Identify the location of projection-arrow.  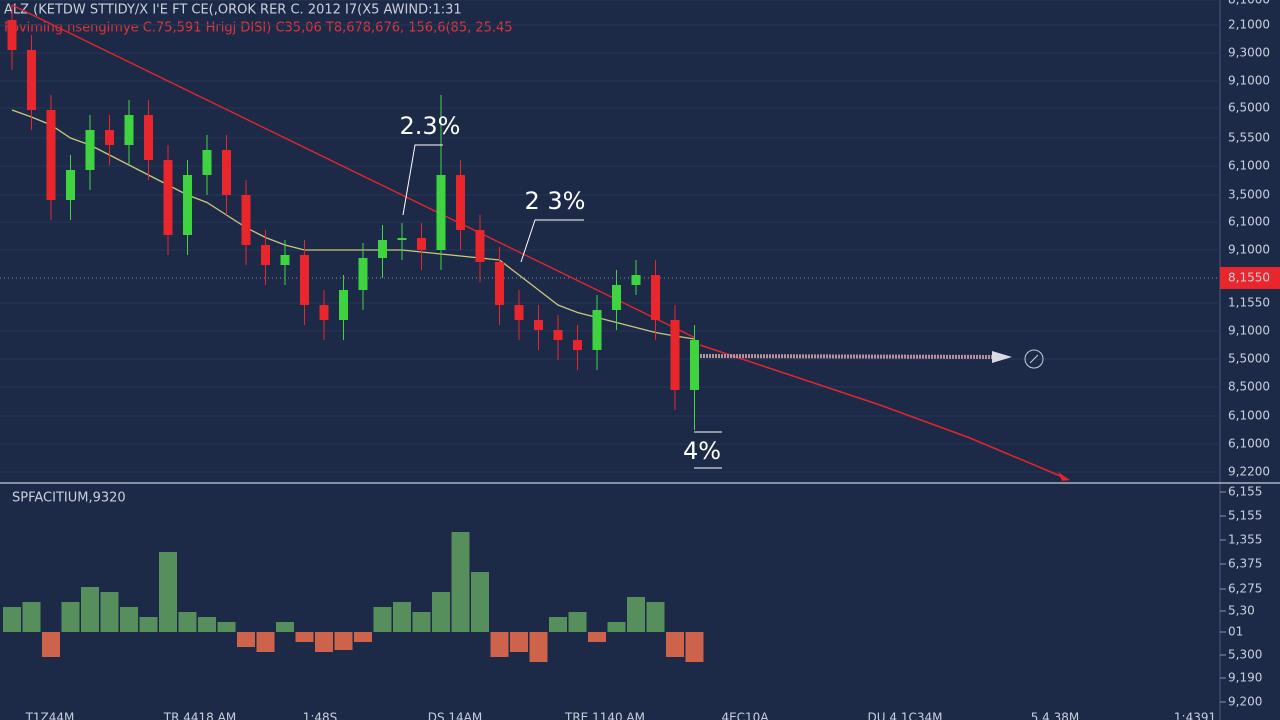
(1064, 476).